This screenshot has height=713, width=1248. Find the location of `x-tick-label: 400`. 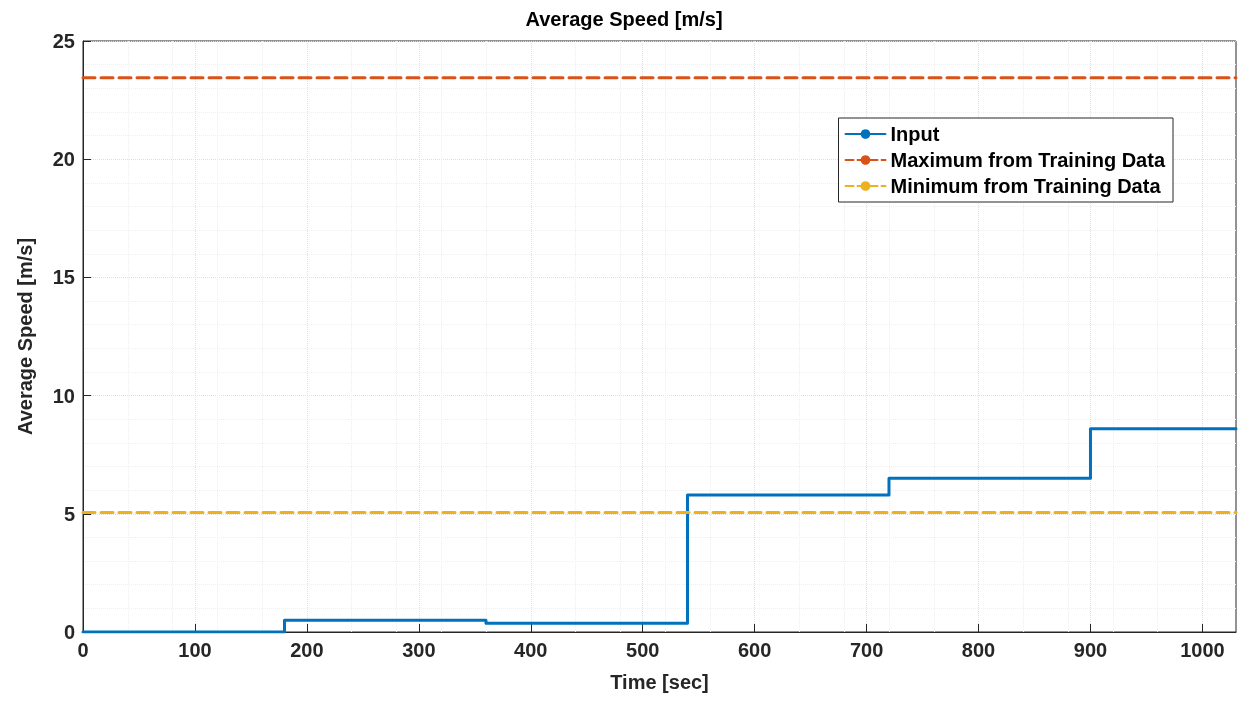

x-tick-label: 400 is located at coordinates (531, 650).